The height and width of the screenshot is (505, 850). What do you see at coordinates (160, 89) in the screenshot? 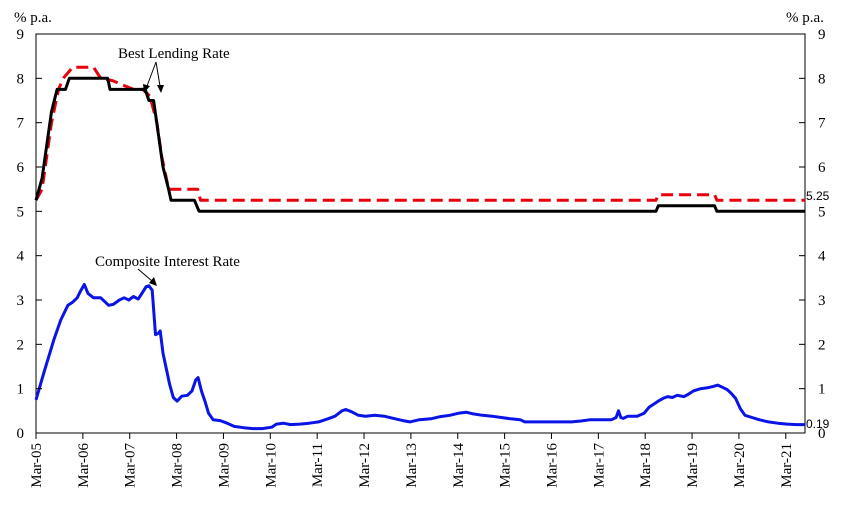
I see `arrowhead-best-lending-rate-right` at bounding box center [160, 89].